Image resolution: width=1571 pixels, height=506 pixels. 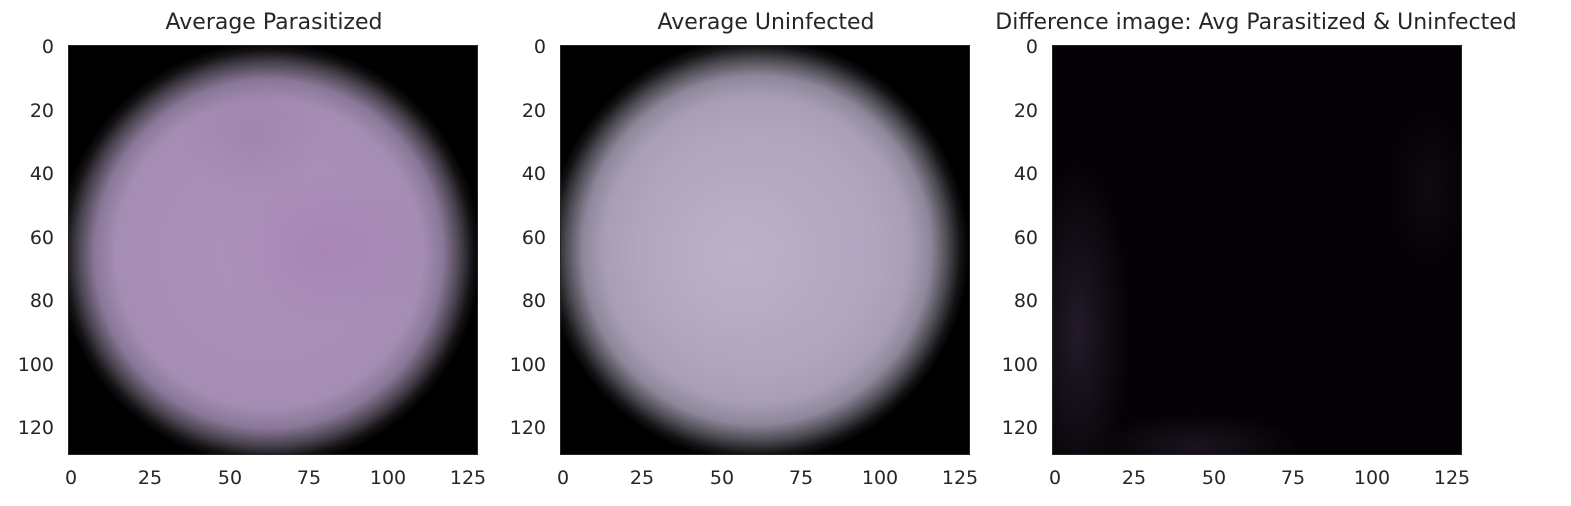 I want to click on panel-title: Average Uninfected, so click(x=766, y=22).